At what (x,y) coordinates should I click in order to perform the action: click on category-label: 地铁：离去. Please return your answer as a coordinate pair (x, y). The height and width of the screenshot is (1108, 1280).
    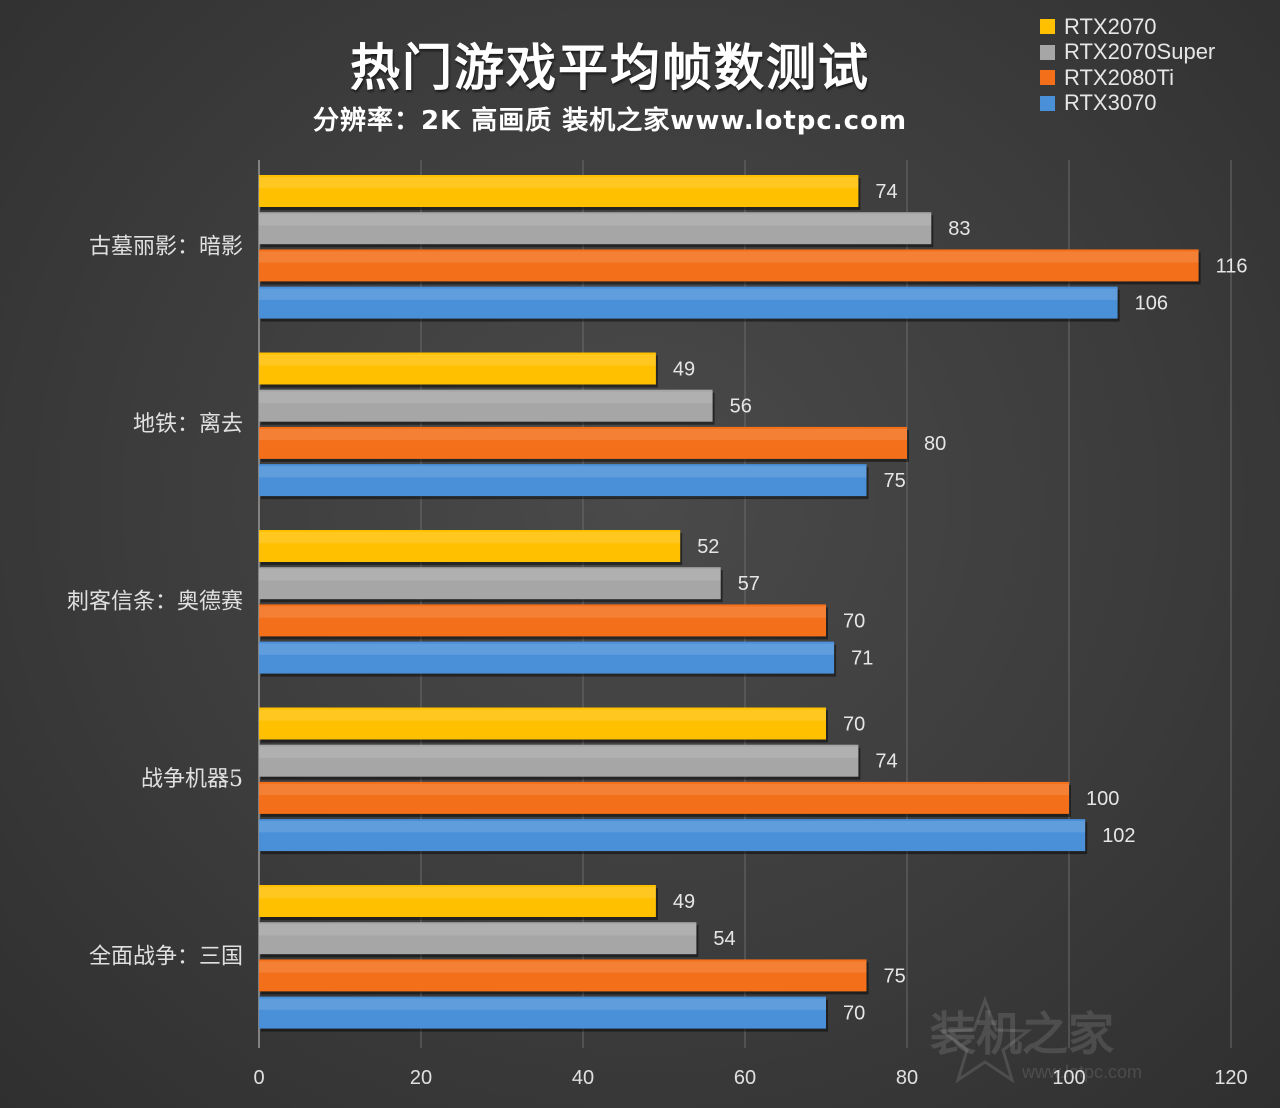
    Looking at the image, I should click on (188, 424).